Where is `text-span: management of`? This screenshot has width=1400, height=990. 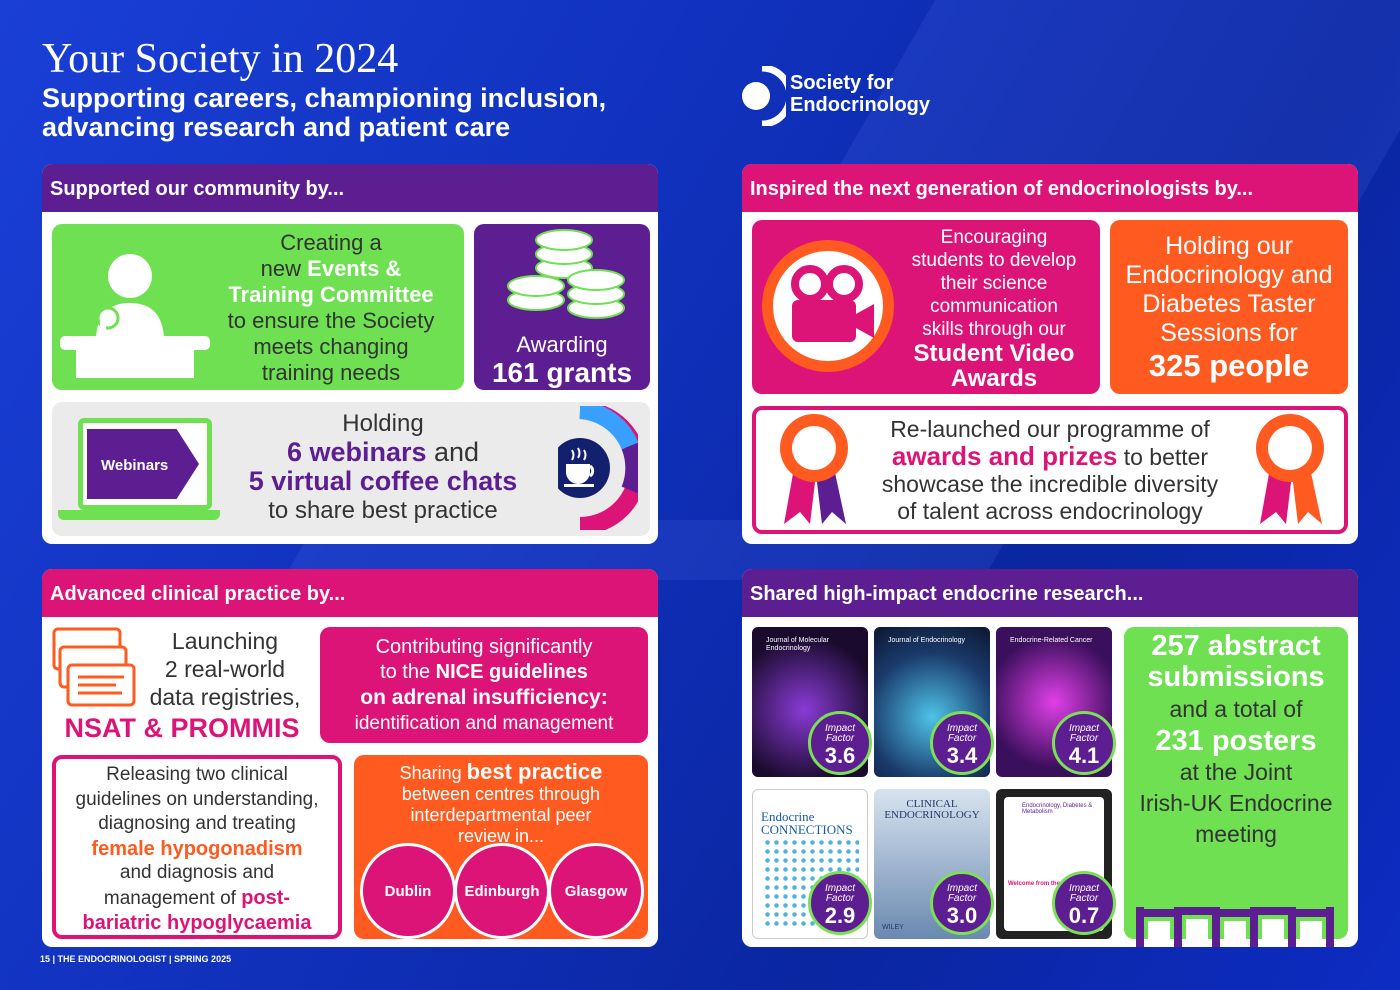 text-span: management of is located at coordinates (172, 898).